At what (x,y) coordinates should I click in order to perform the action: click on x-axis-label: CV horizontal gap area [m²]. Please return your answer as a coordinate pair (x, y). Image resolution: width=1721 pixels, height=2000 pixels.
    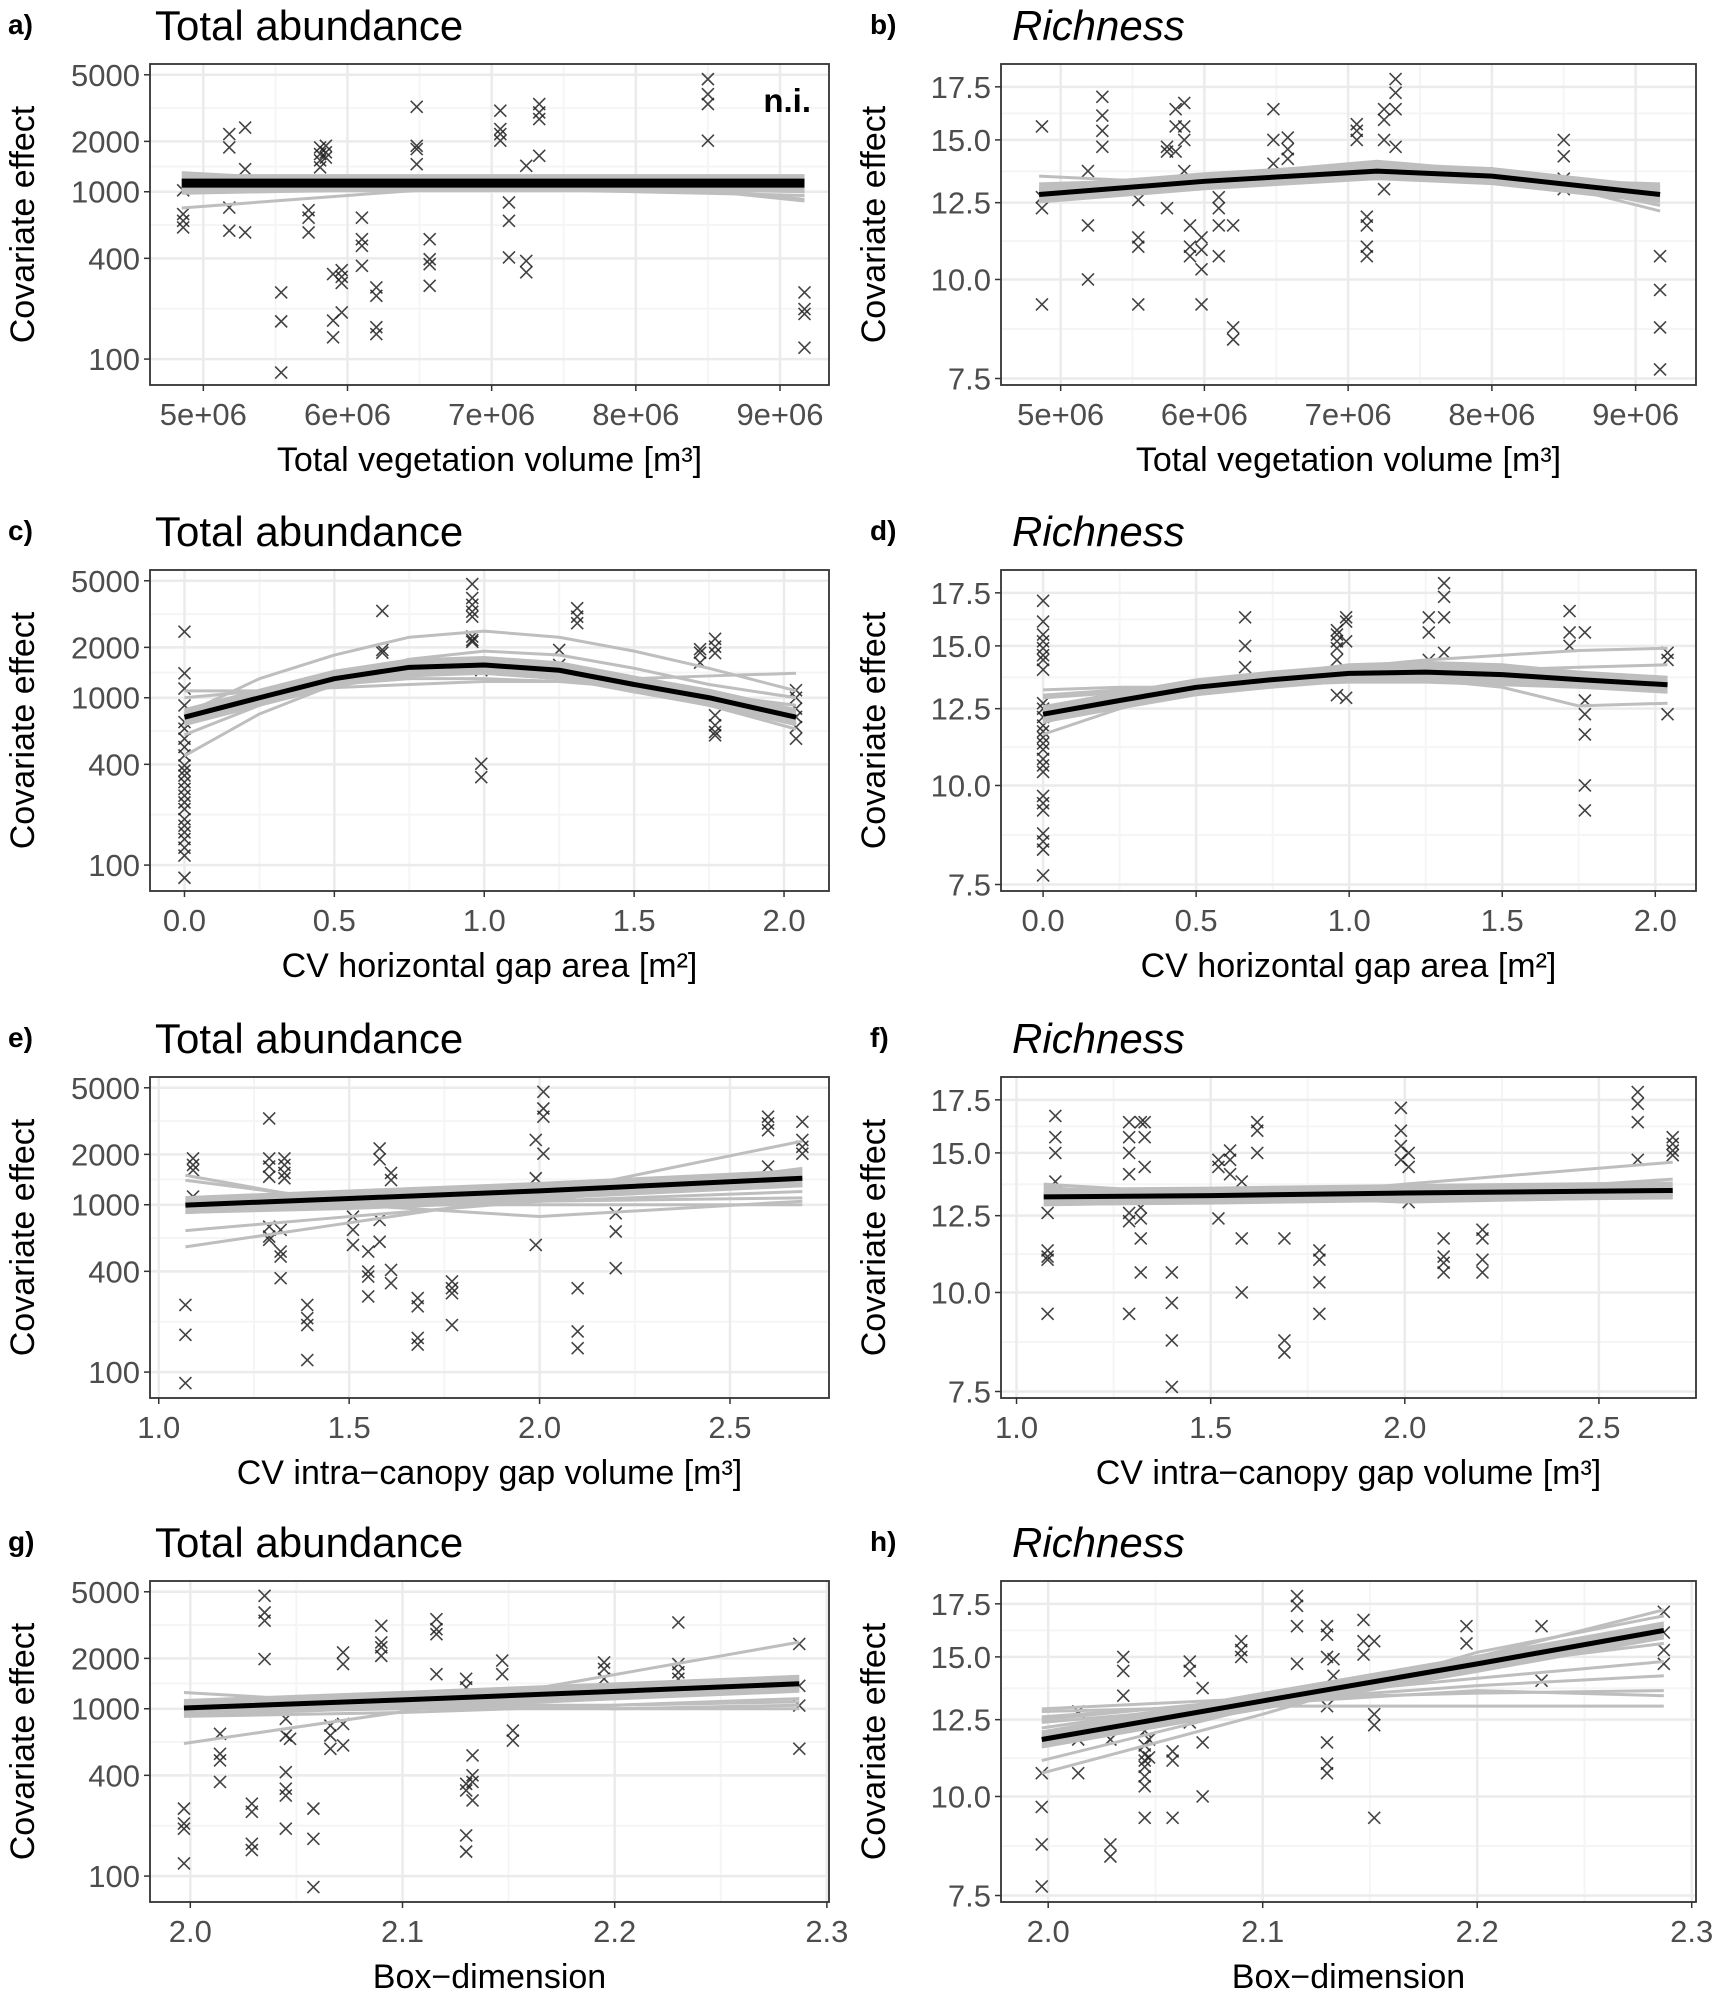
    Looking at the image, I should click on (490, 966).